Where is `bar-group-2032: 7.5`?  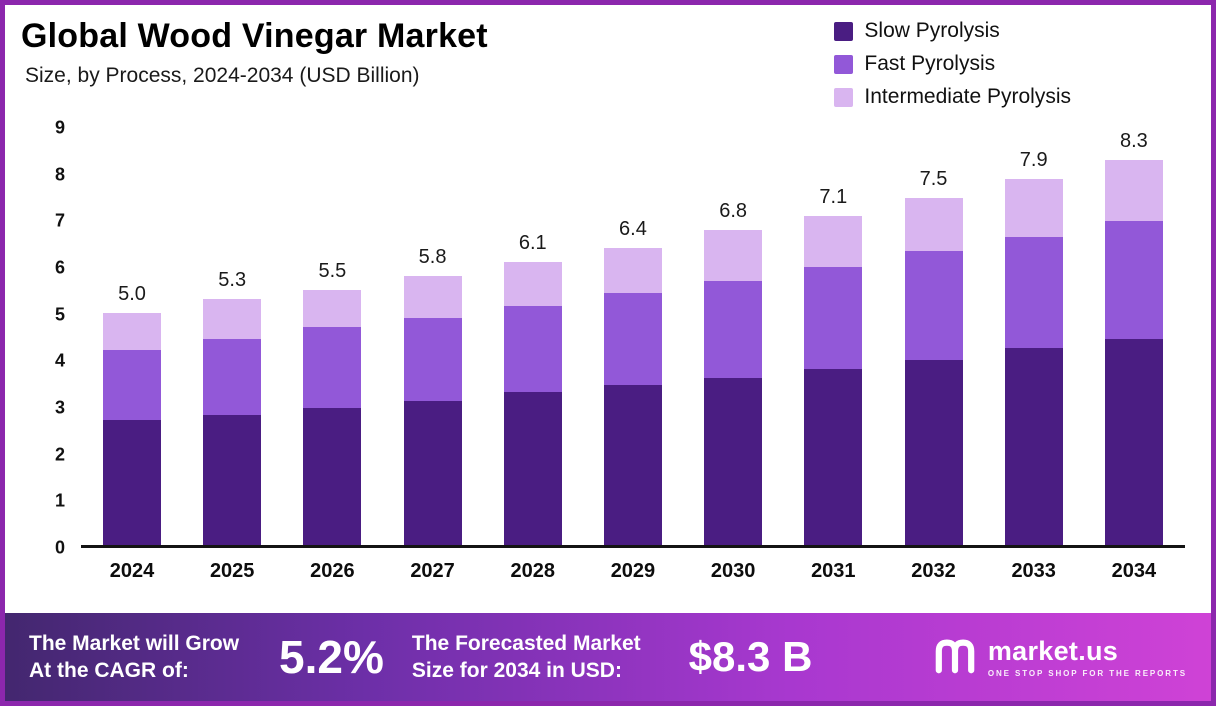 bar-group-2032: 7.5 is located at coordinates (933, 336).